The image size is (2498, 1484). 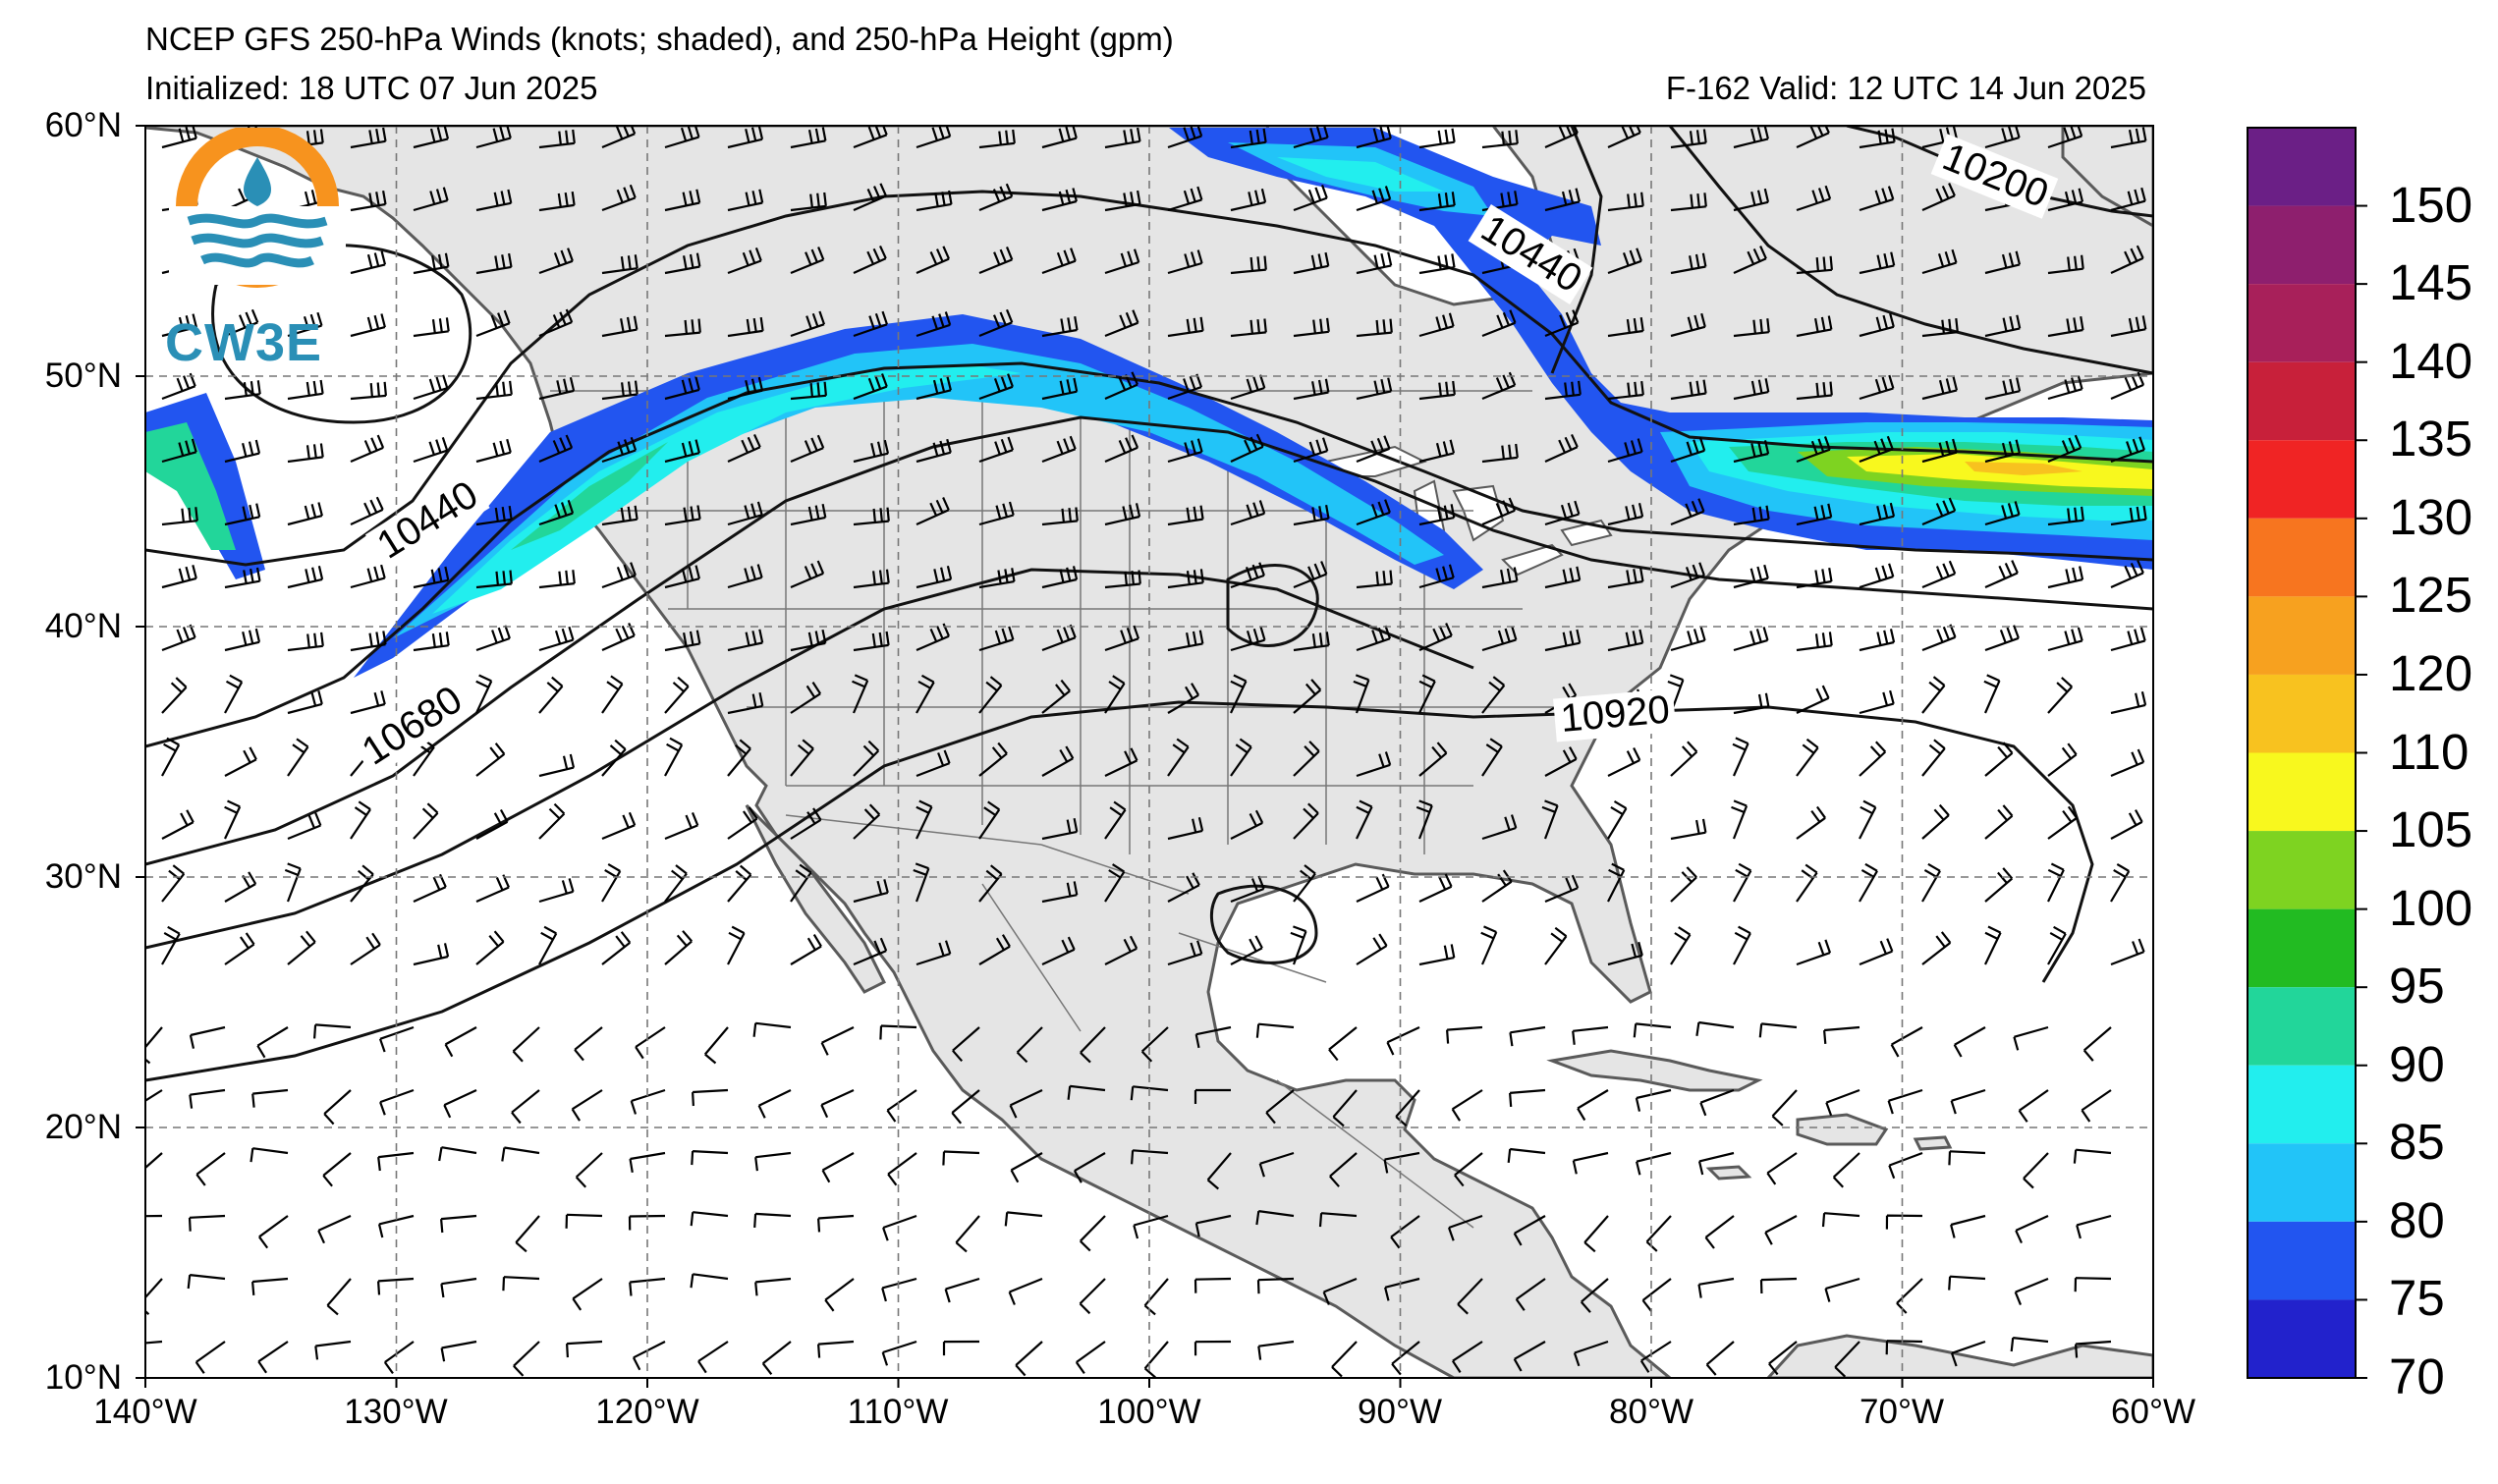 What do you see at coordinates (83, 1127) in the screenshot?
I see `lat-label: 20°N` at bounding box center [83, 1127].